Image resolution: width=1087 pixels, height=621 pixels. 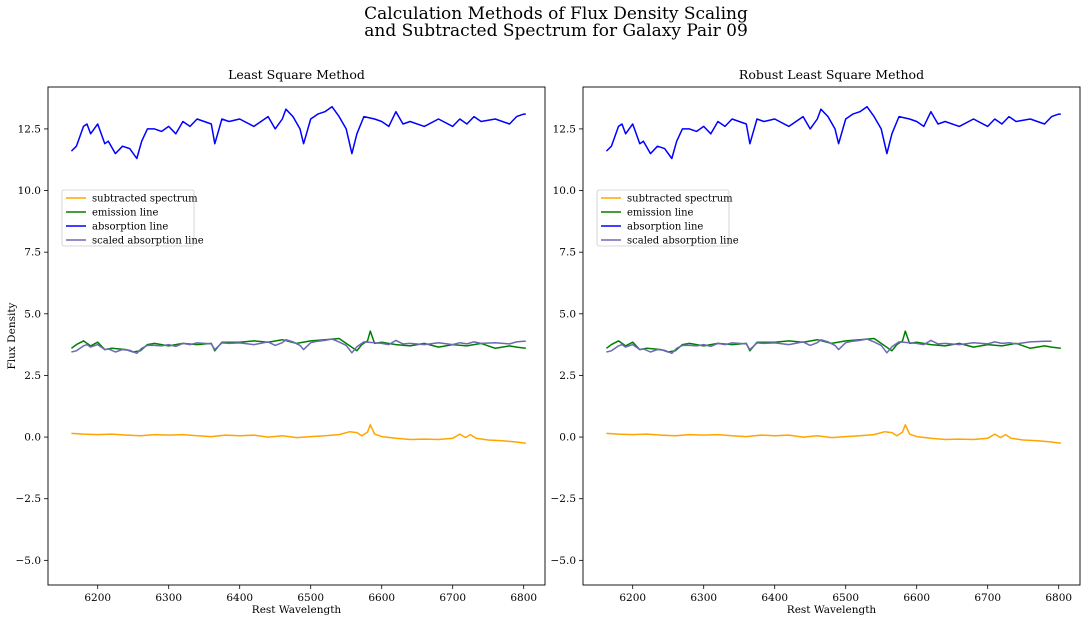 I want to click on chart-title: Robust Least Square Method, so click(x=831, y=74).